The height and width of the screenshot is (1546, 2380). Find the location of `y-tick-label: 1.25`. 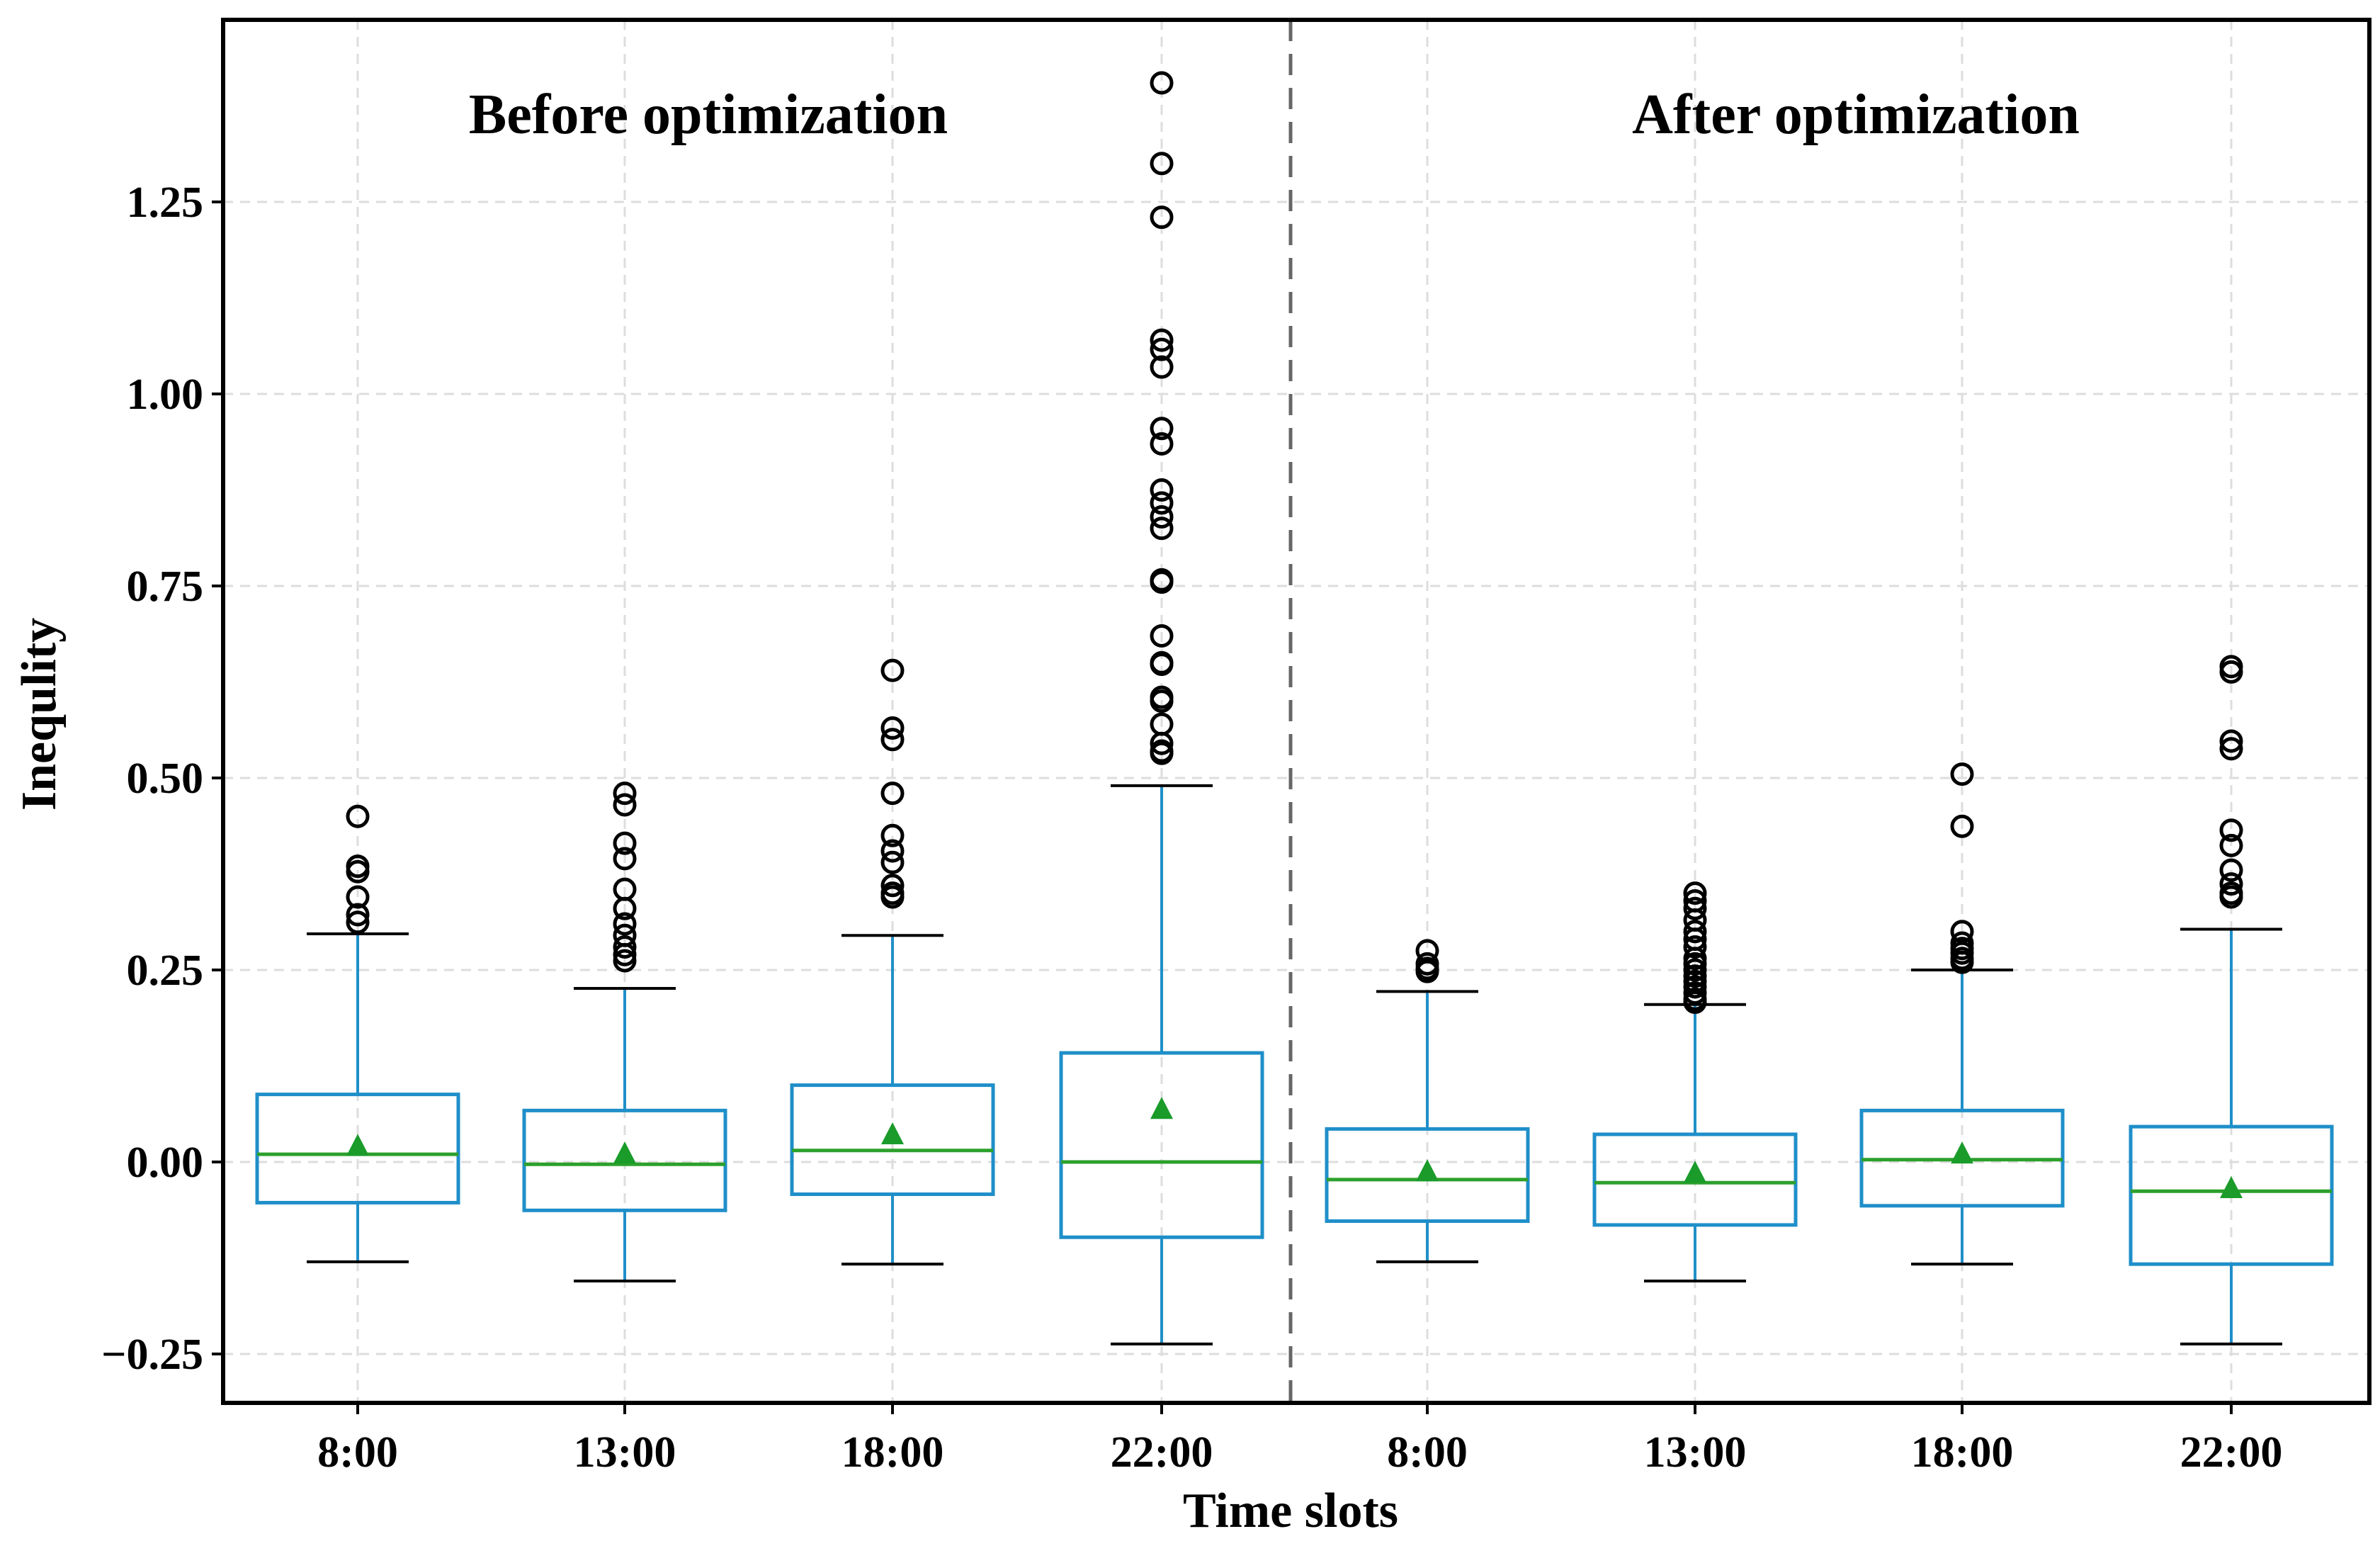

y-tick-label: 1.25 is located at coordinates (166, 203).